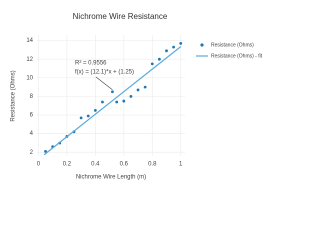  What do you see at coordinates (14, 95) in the screenshot?
I see `y-axis-label: Resistance (Ohms)` at bounding box center [14, 95].